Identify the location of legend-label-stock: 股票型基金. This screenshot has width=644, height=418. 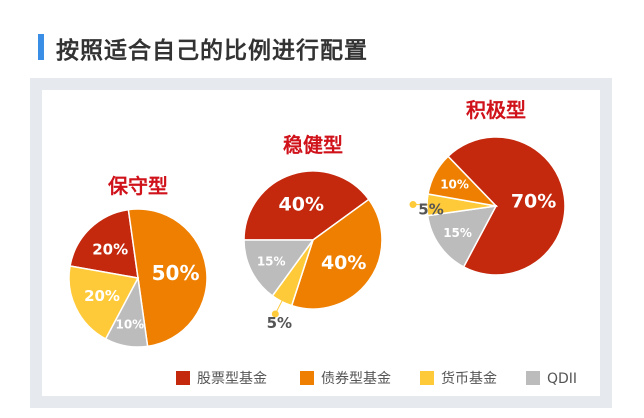
(232, 378).